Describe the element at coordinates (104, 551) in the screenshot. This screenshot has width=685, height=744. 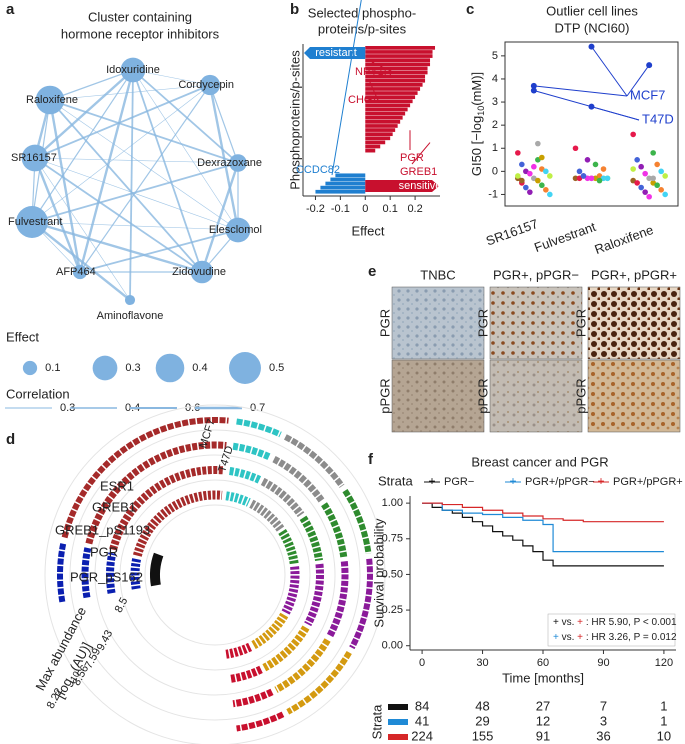
I see `track-label: PGR` at that location.